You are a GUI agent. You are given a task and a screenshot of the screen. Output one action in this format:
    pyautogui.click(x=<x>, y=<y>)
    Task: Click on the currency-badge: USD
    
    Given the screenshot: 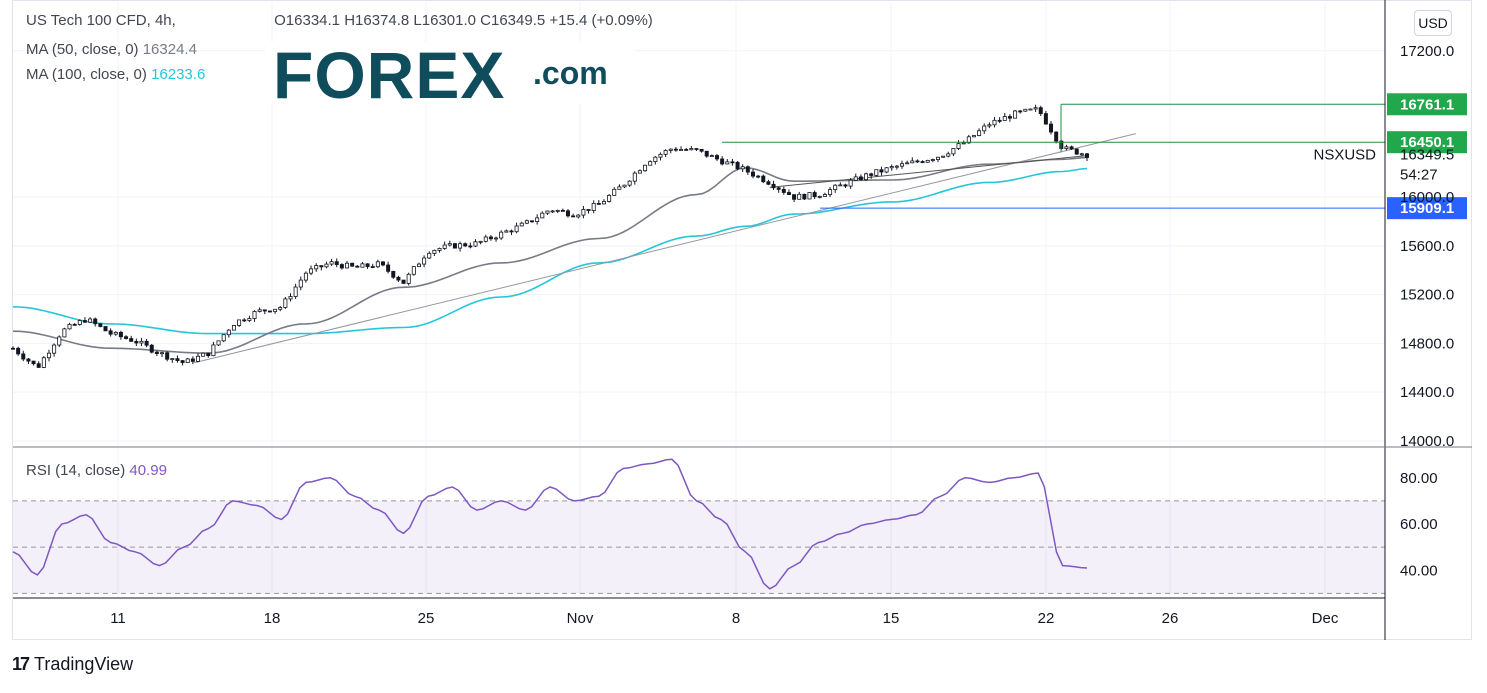 What is the action you would take?
    pyautogui.click(x=1433, y=23)
    